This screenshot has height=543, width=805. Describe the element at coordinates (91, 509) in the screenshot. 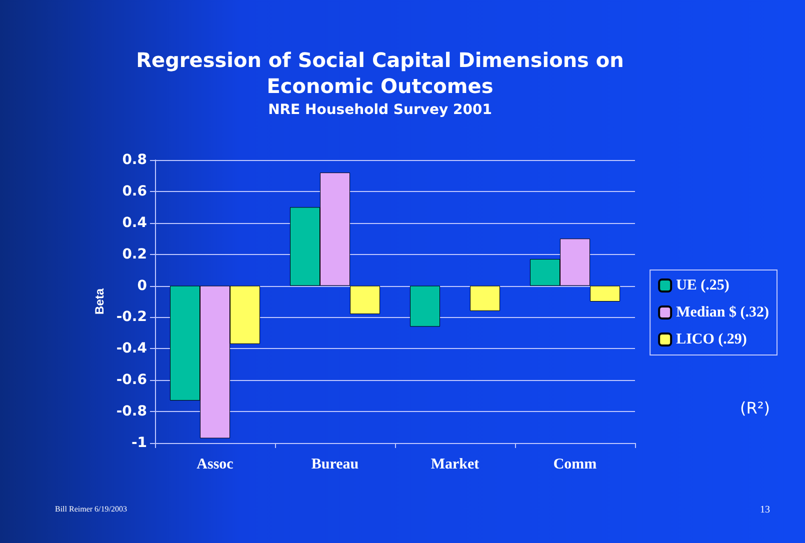

I see `text: Bill Reimer 6/19/2003` at that location.